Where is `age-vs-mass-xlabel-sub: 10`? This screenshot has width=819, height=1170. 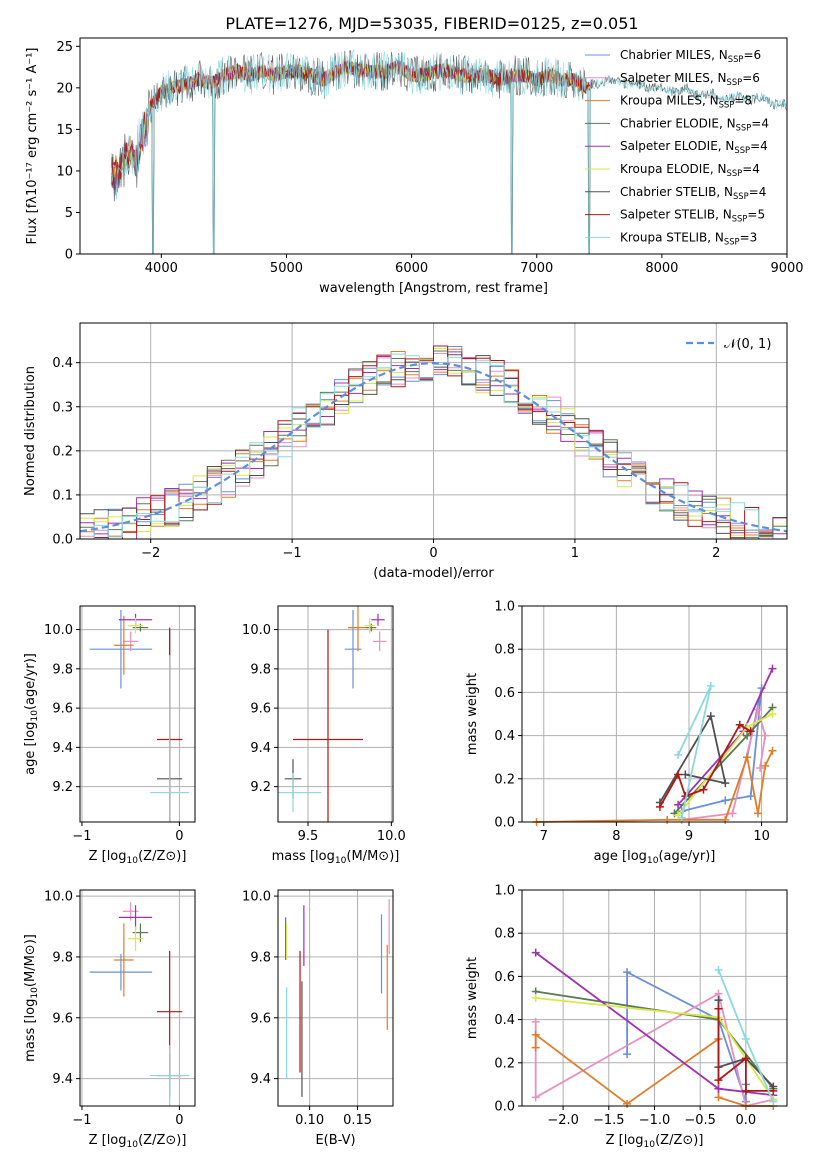
age-vs-mass-xlabel-sub: 10 is located at coordinates (341, 861).